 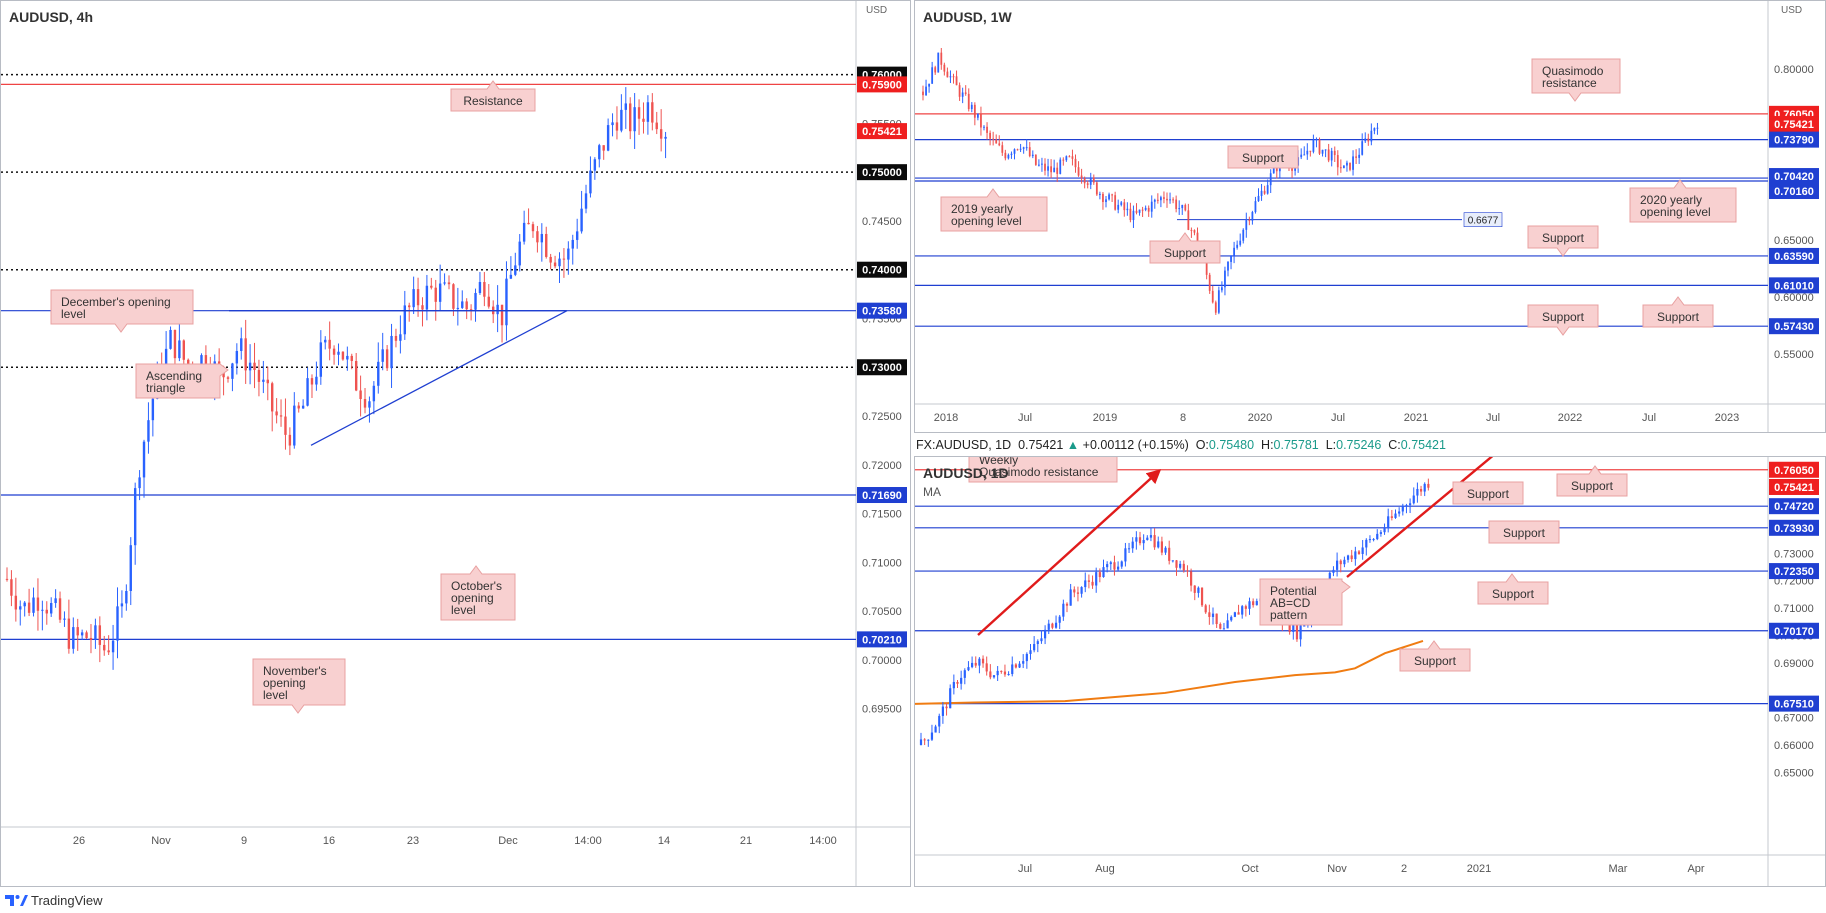 I want to click on tradingview-logo-icon, so click(x=16, y=900).